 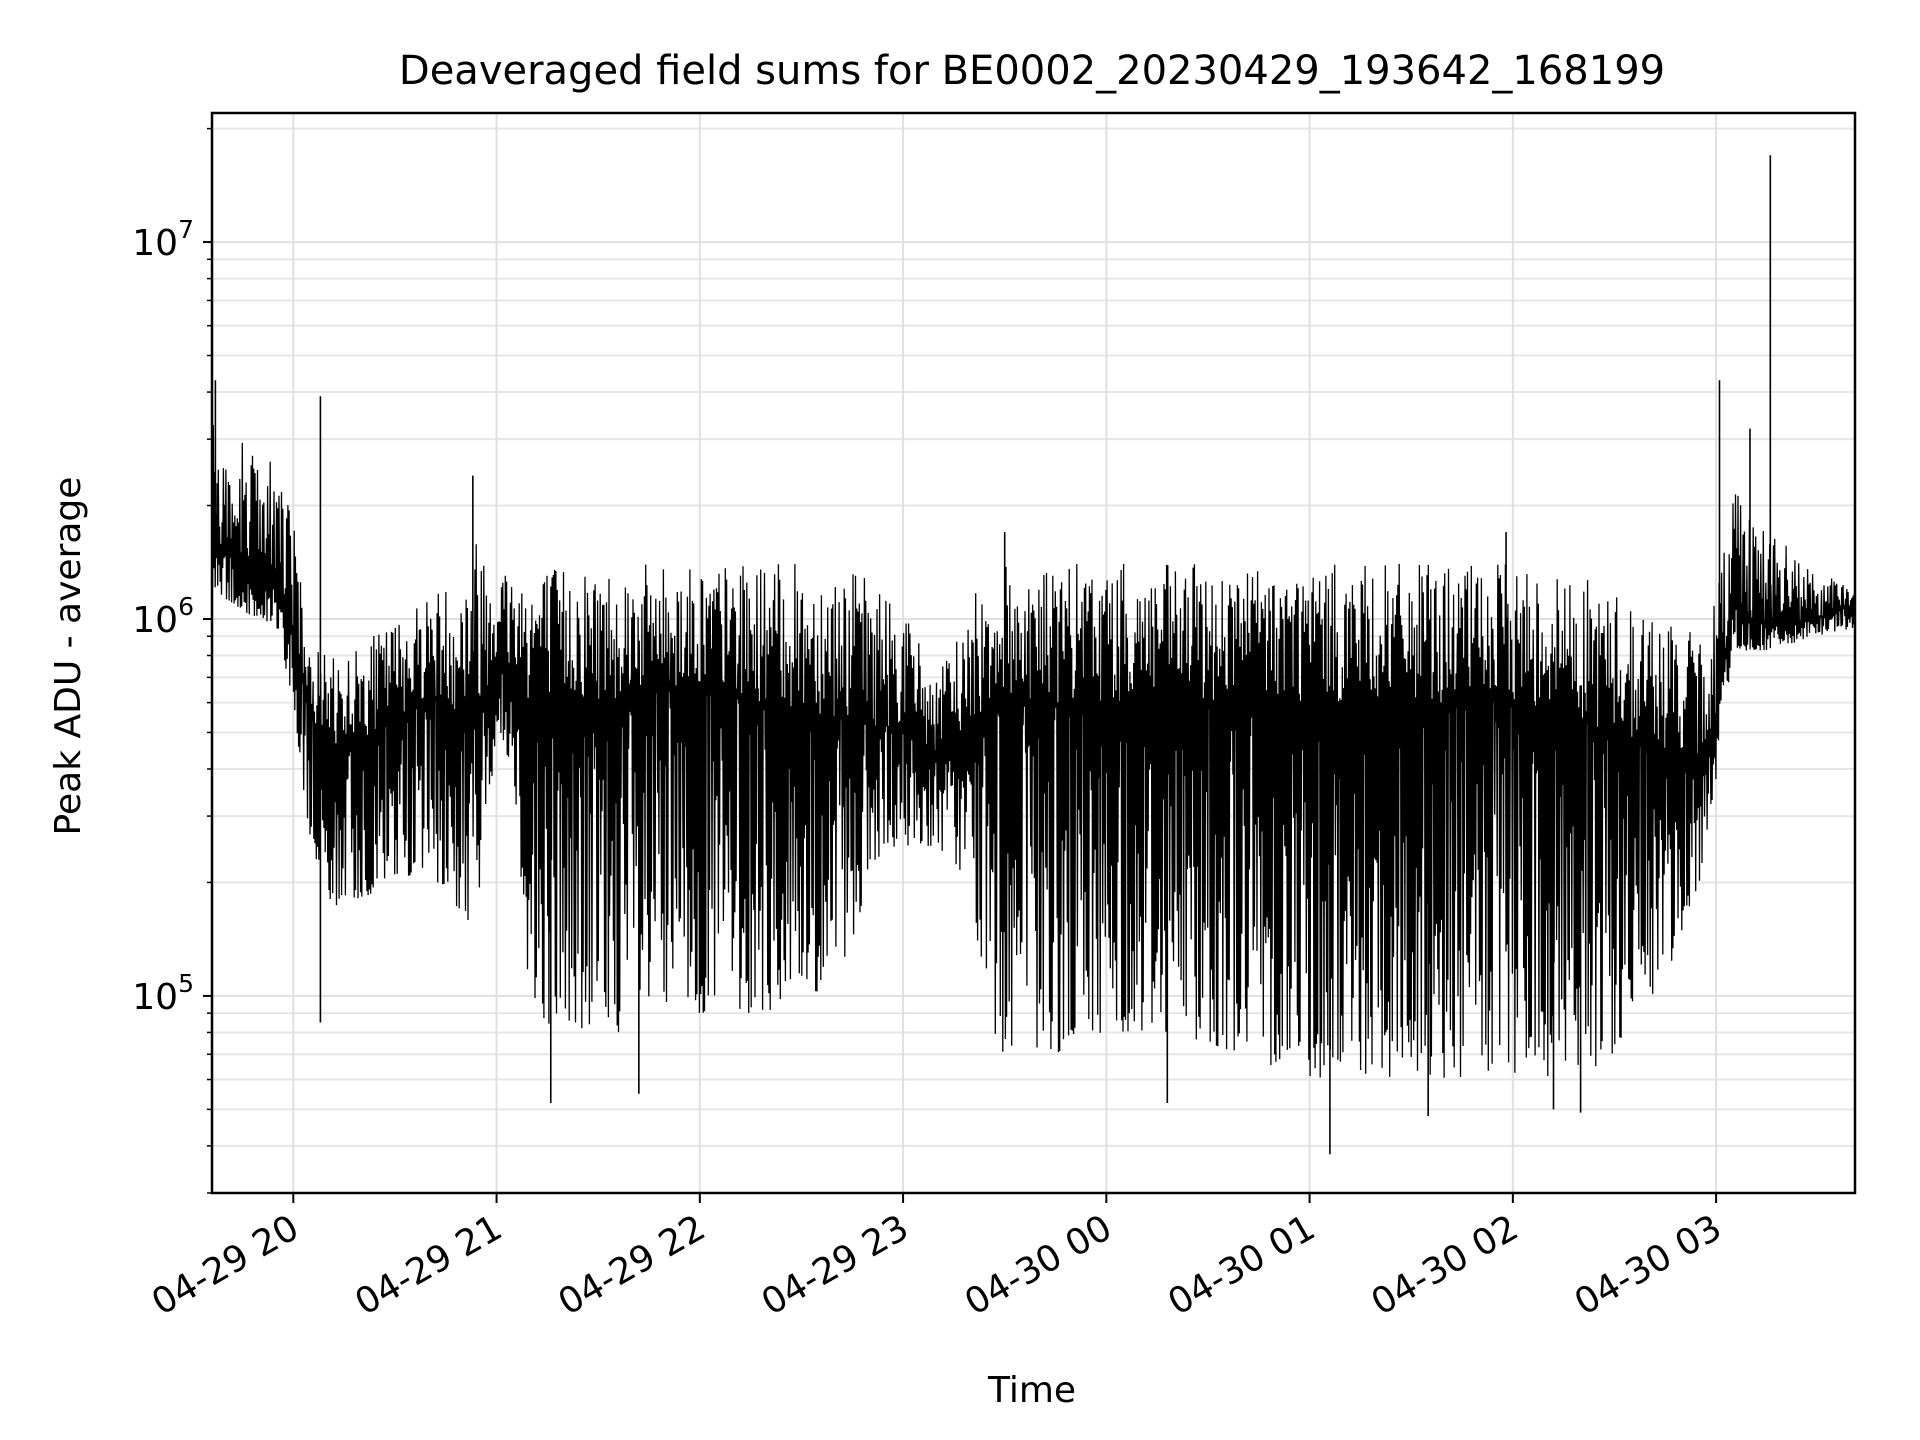 What do you see at coordinates (163, 993) in the screenshot?
I see `y-tick-label: 10⁵` at bounding box center [163, 993].